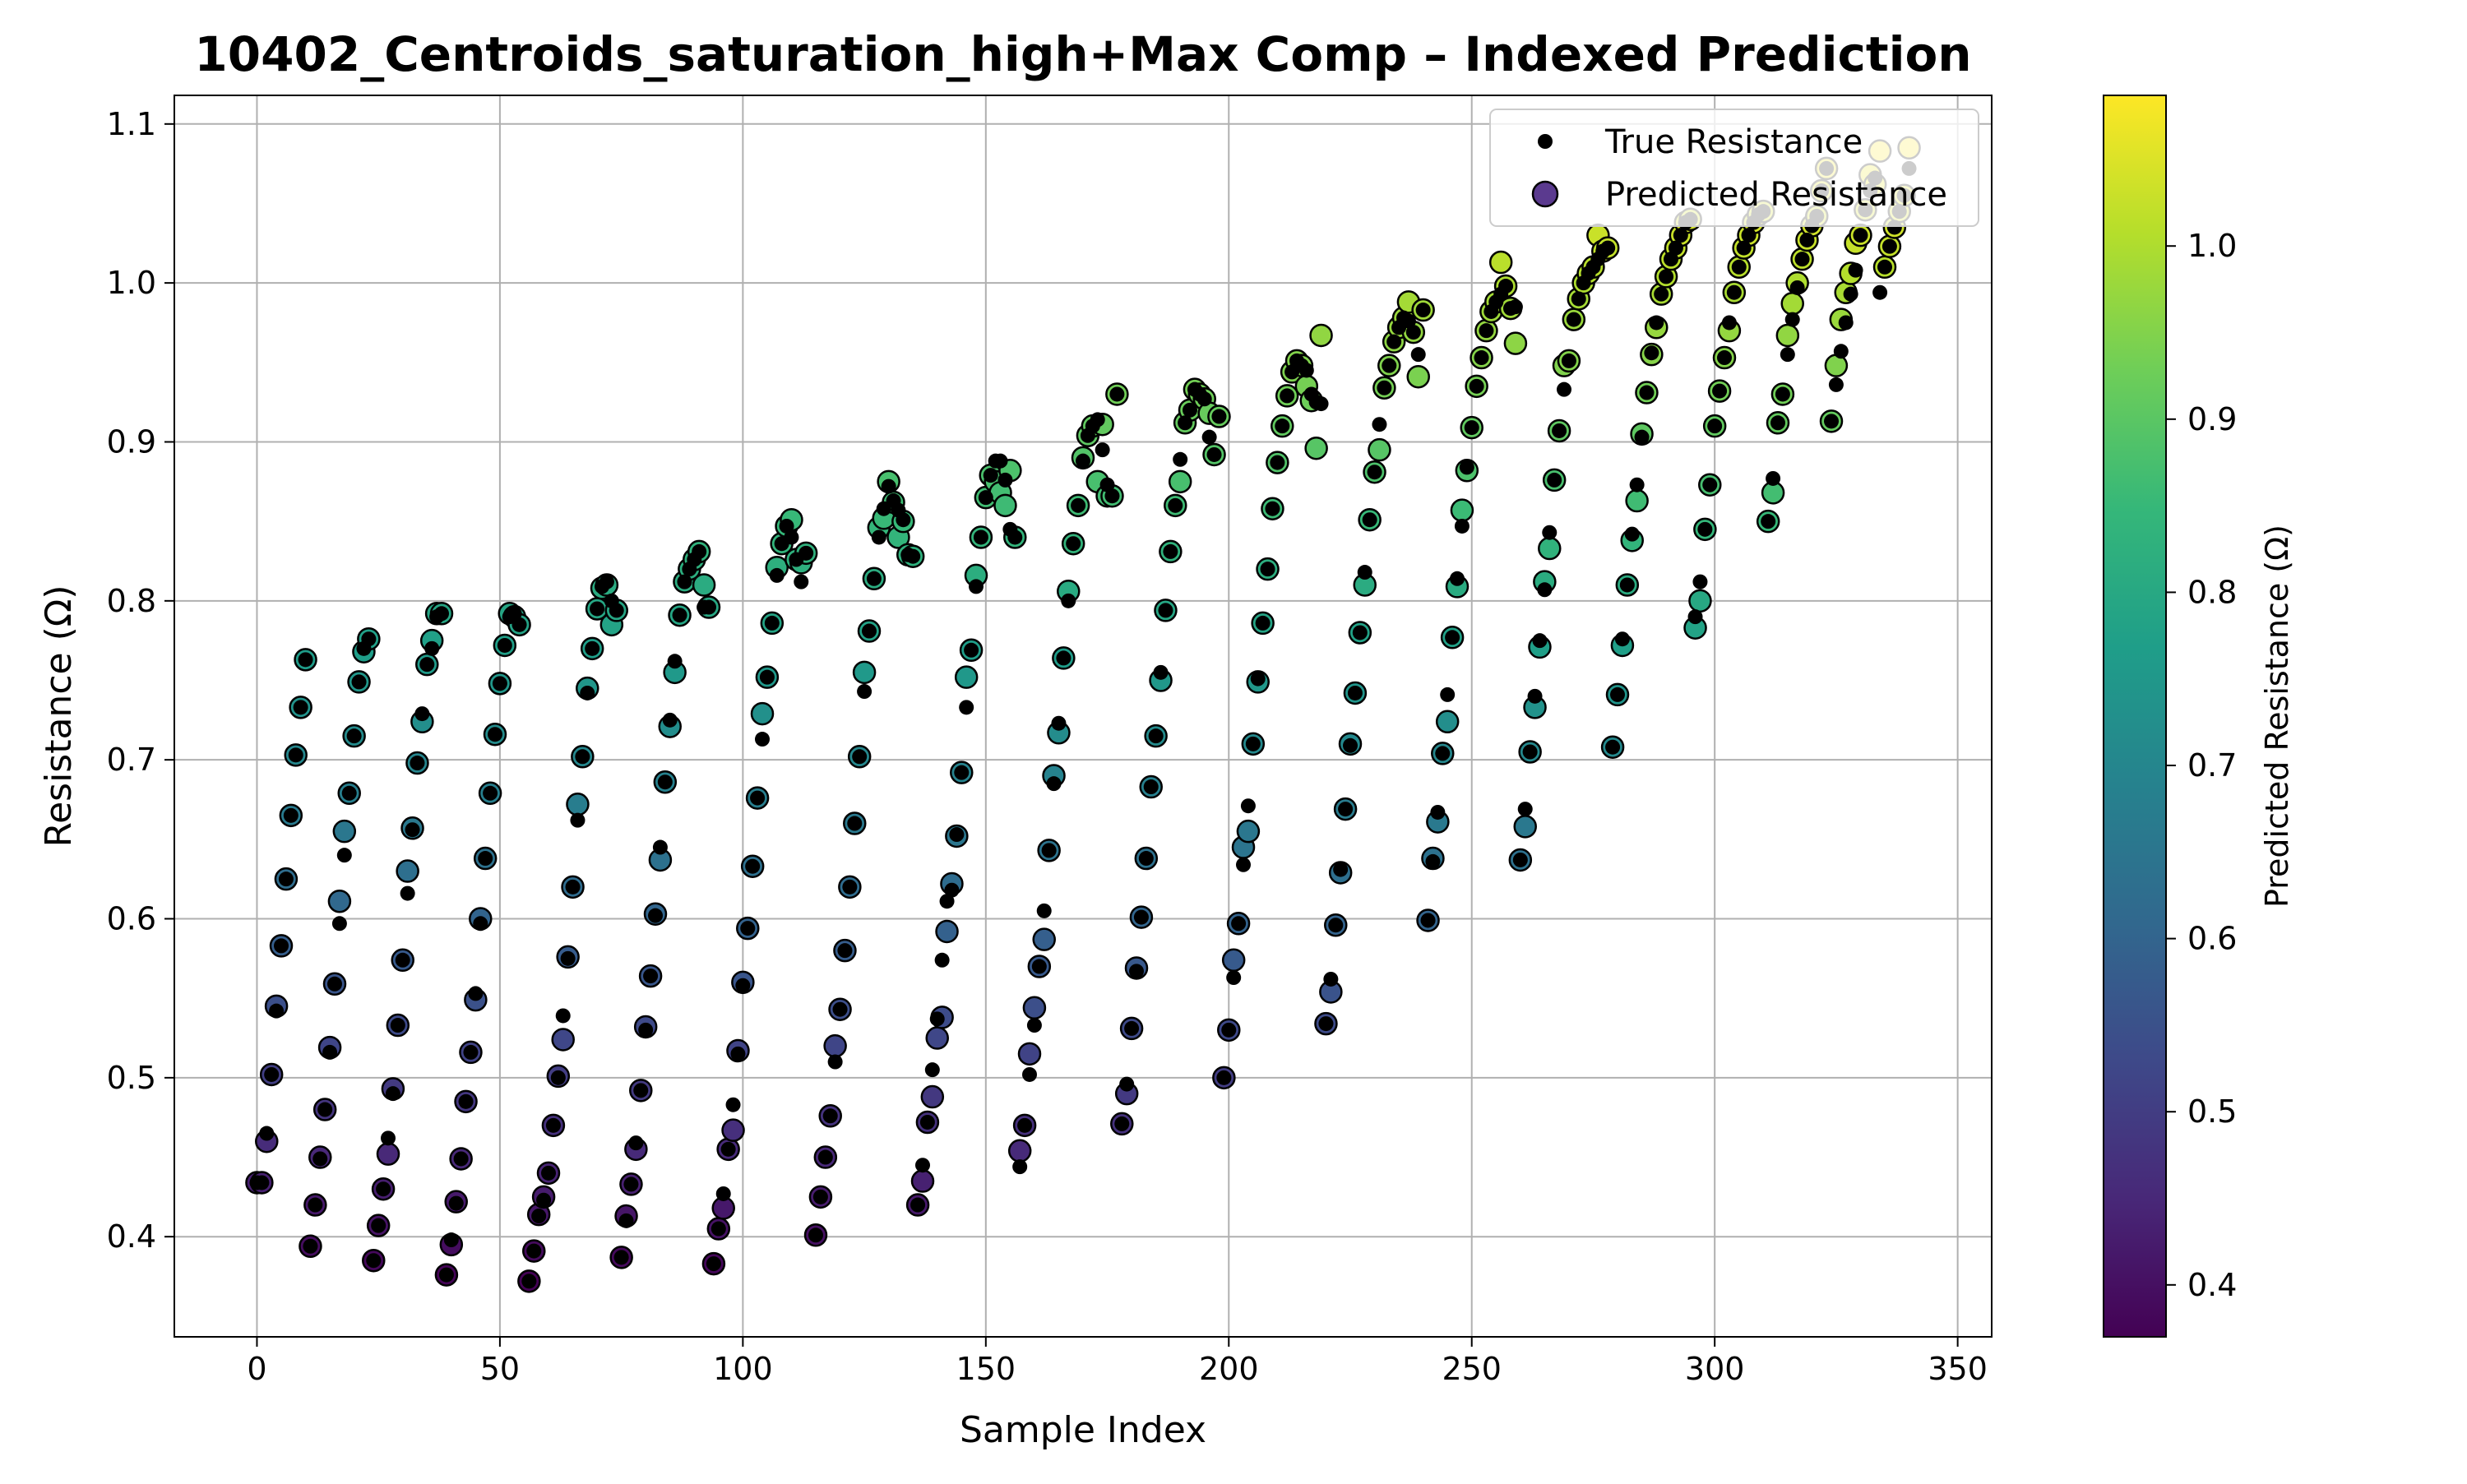 This screenshot has height=1484, width=2467. Describe the element at coordinates (131, 283) in the screenshot. I see `y-tick-label: 1.0` at that location.